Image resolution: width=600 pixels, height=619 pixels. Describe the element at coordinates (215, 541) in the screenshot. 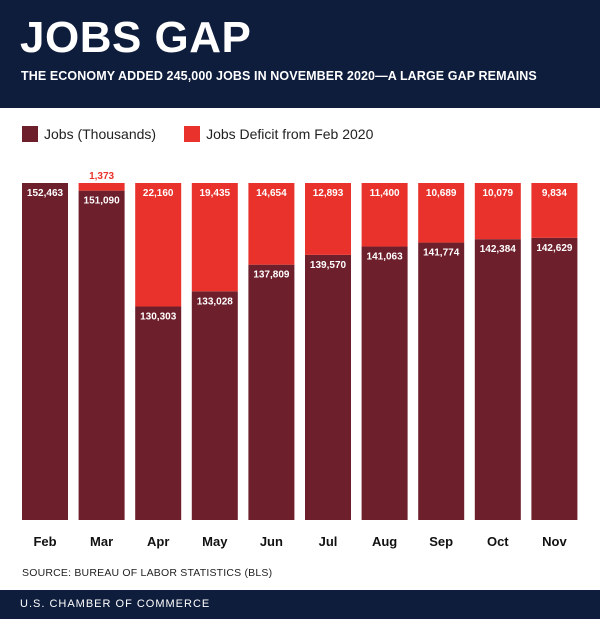

I see `x-tick-label-may: May` at that location.